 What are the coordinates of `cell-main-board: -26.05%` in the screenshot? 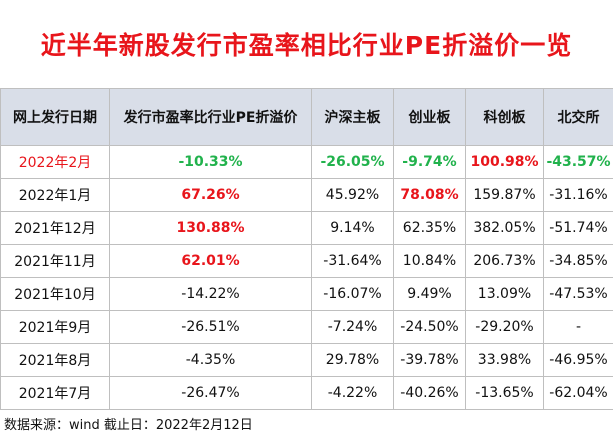 It's located at (352, 162).